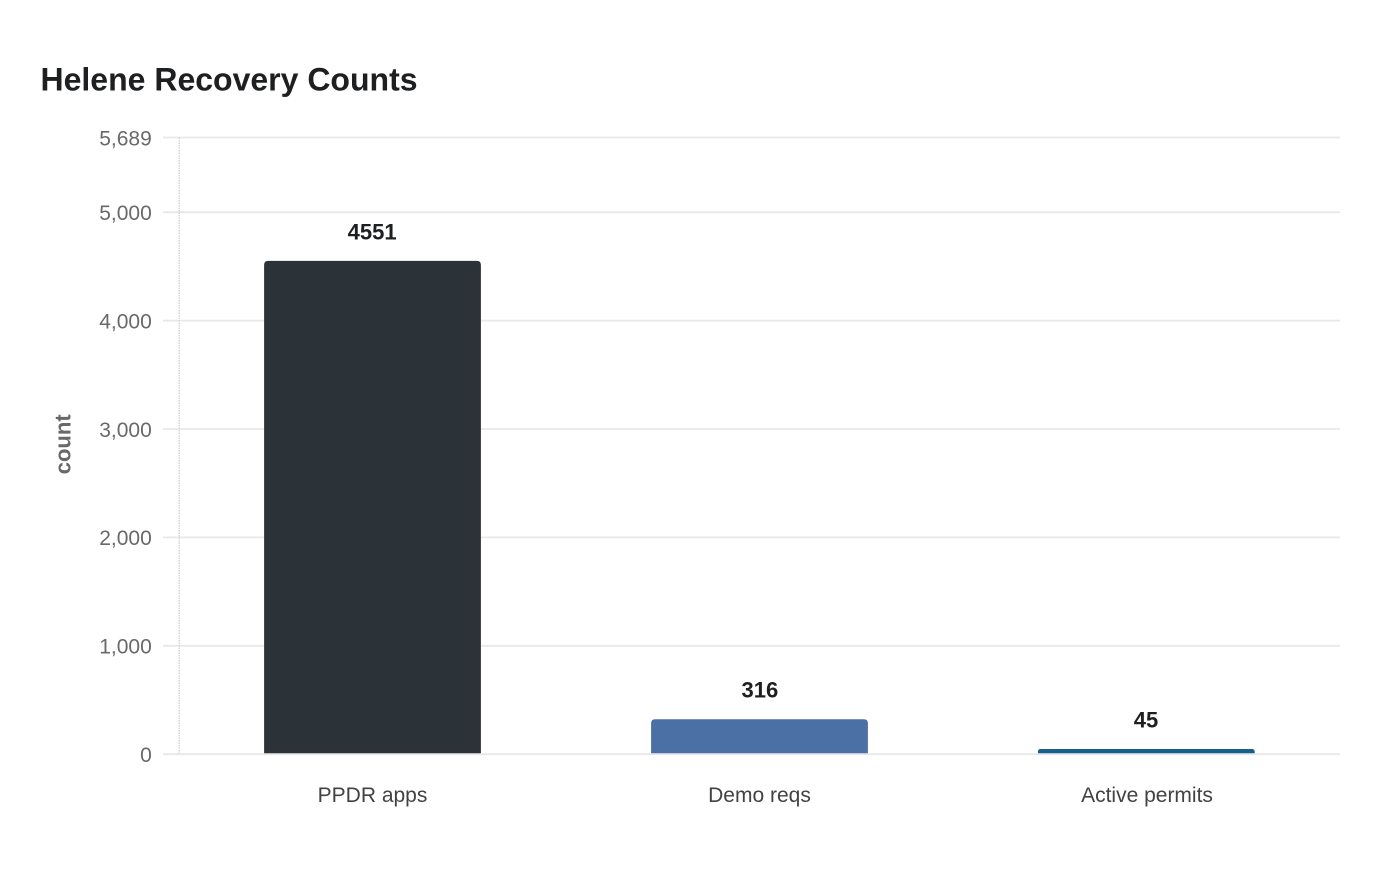 The height and width of the screenshot is (880, 1400). What do you see at coordinates (759, 795) in the screenshot?
I see `svg-text: Demo reqs` at bounding box center [759, 795].